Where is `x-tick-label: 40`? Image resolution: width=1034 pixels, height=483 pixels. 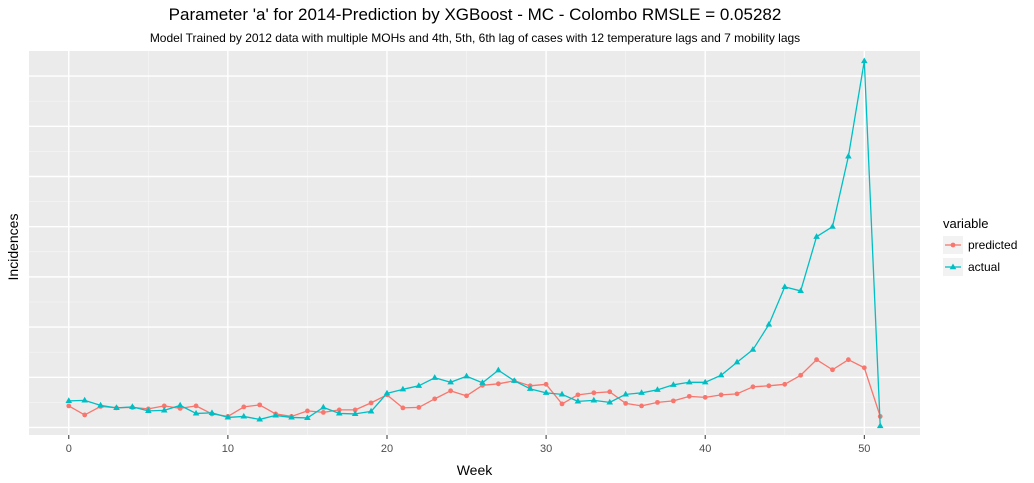
x-tick-label: 40 is located at coordinates (705, 449).